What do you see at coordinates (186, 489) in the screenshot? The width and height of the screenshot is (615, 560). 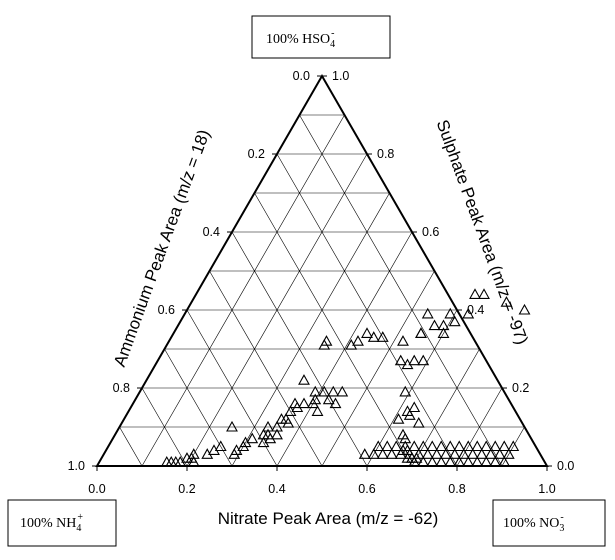 I see `nitrate-tick-label: 0.2` at bounding box center [186, 489].